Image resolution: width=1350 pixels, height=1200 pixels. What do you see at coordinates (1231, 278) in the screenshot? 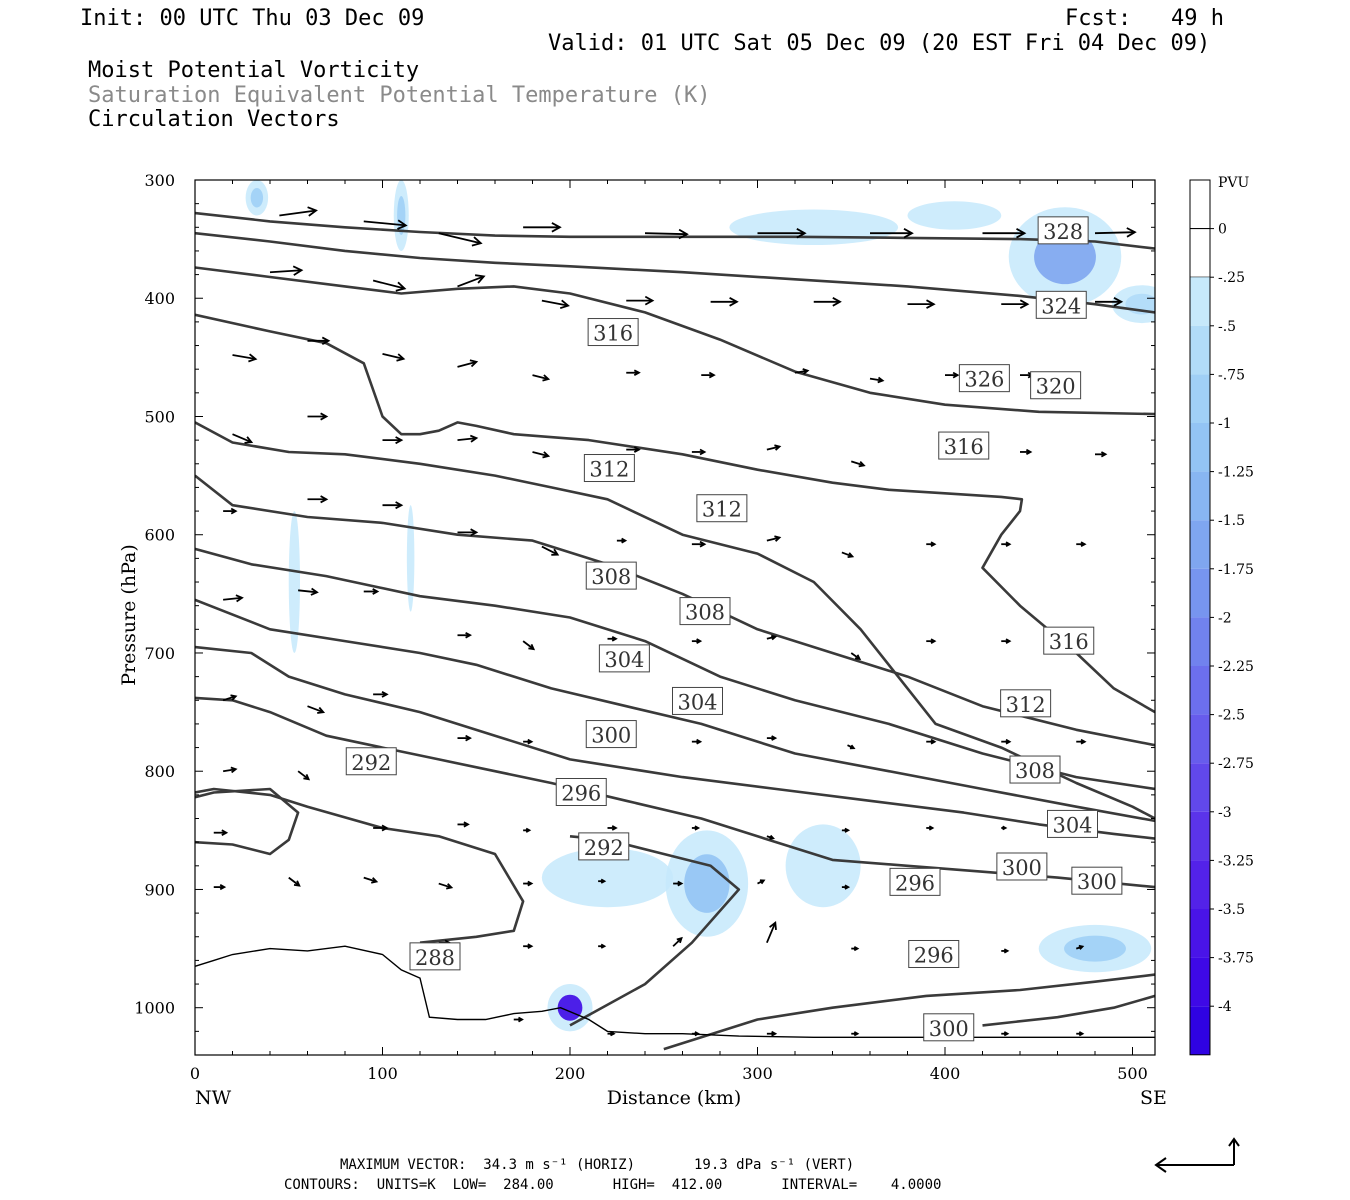
I see `colorbar-label: -.25` at bounding box center [1231, 278].